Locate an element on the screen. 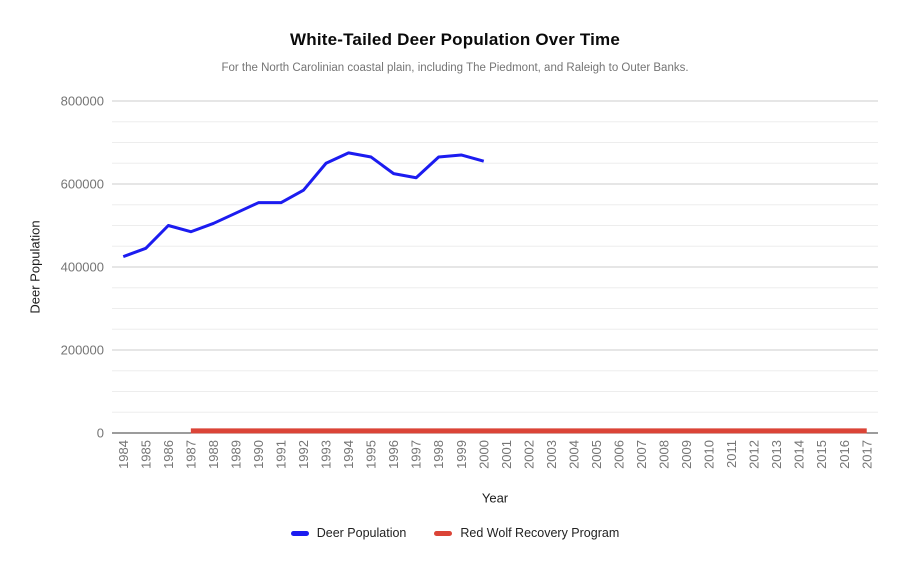  x-tick-label: 2014 is located at coordinates (799, 454).